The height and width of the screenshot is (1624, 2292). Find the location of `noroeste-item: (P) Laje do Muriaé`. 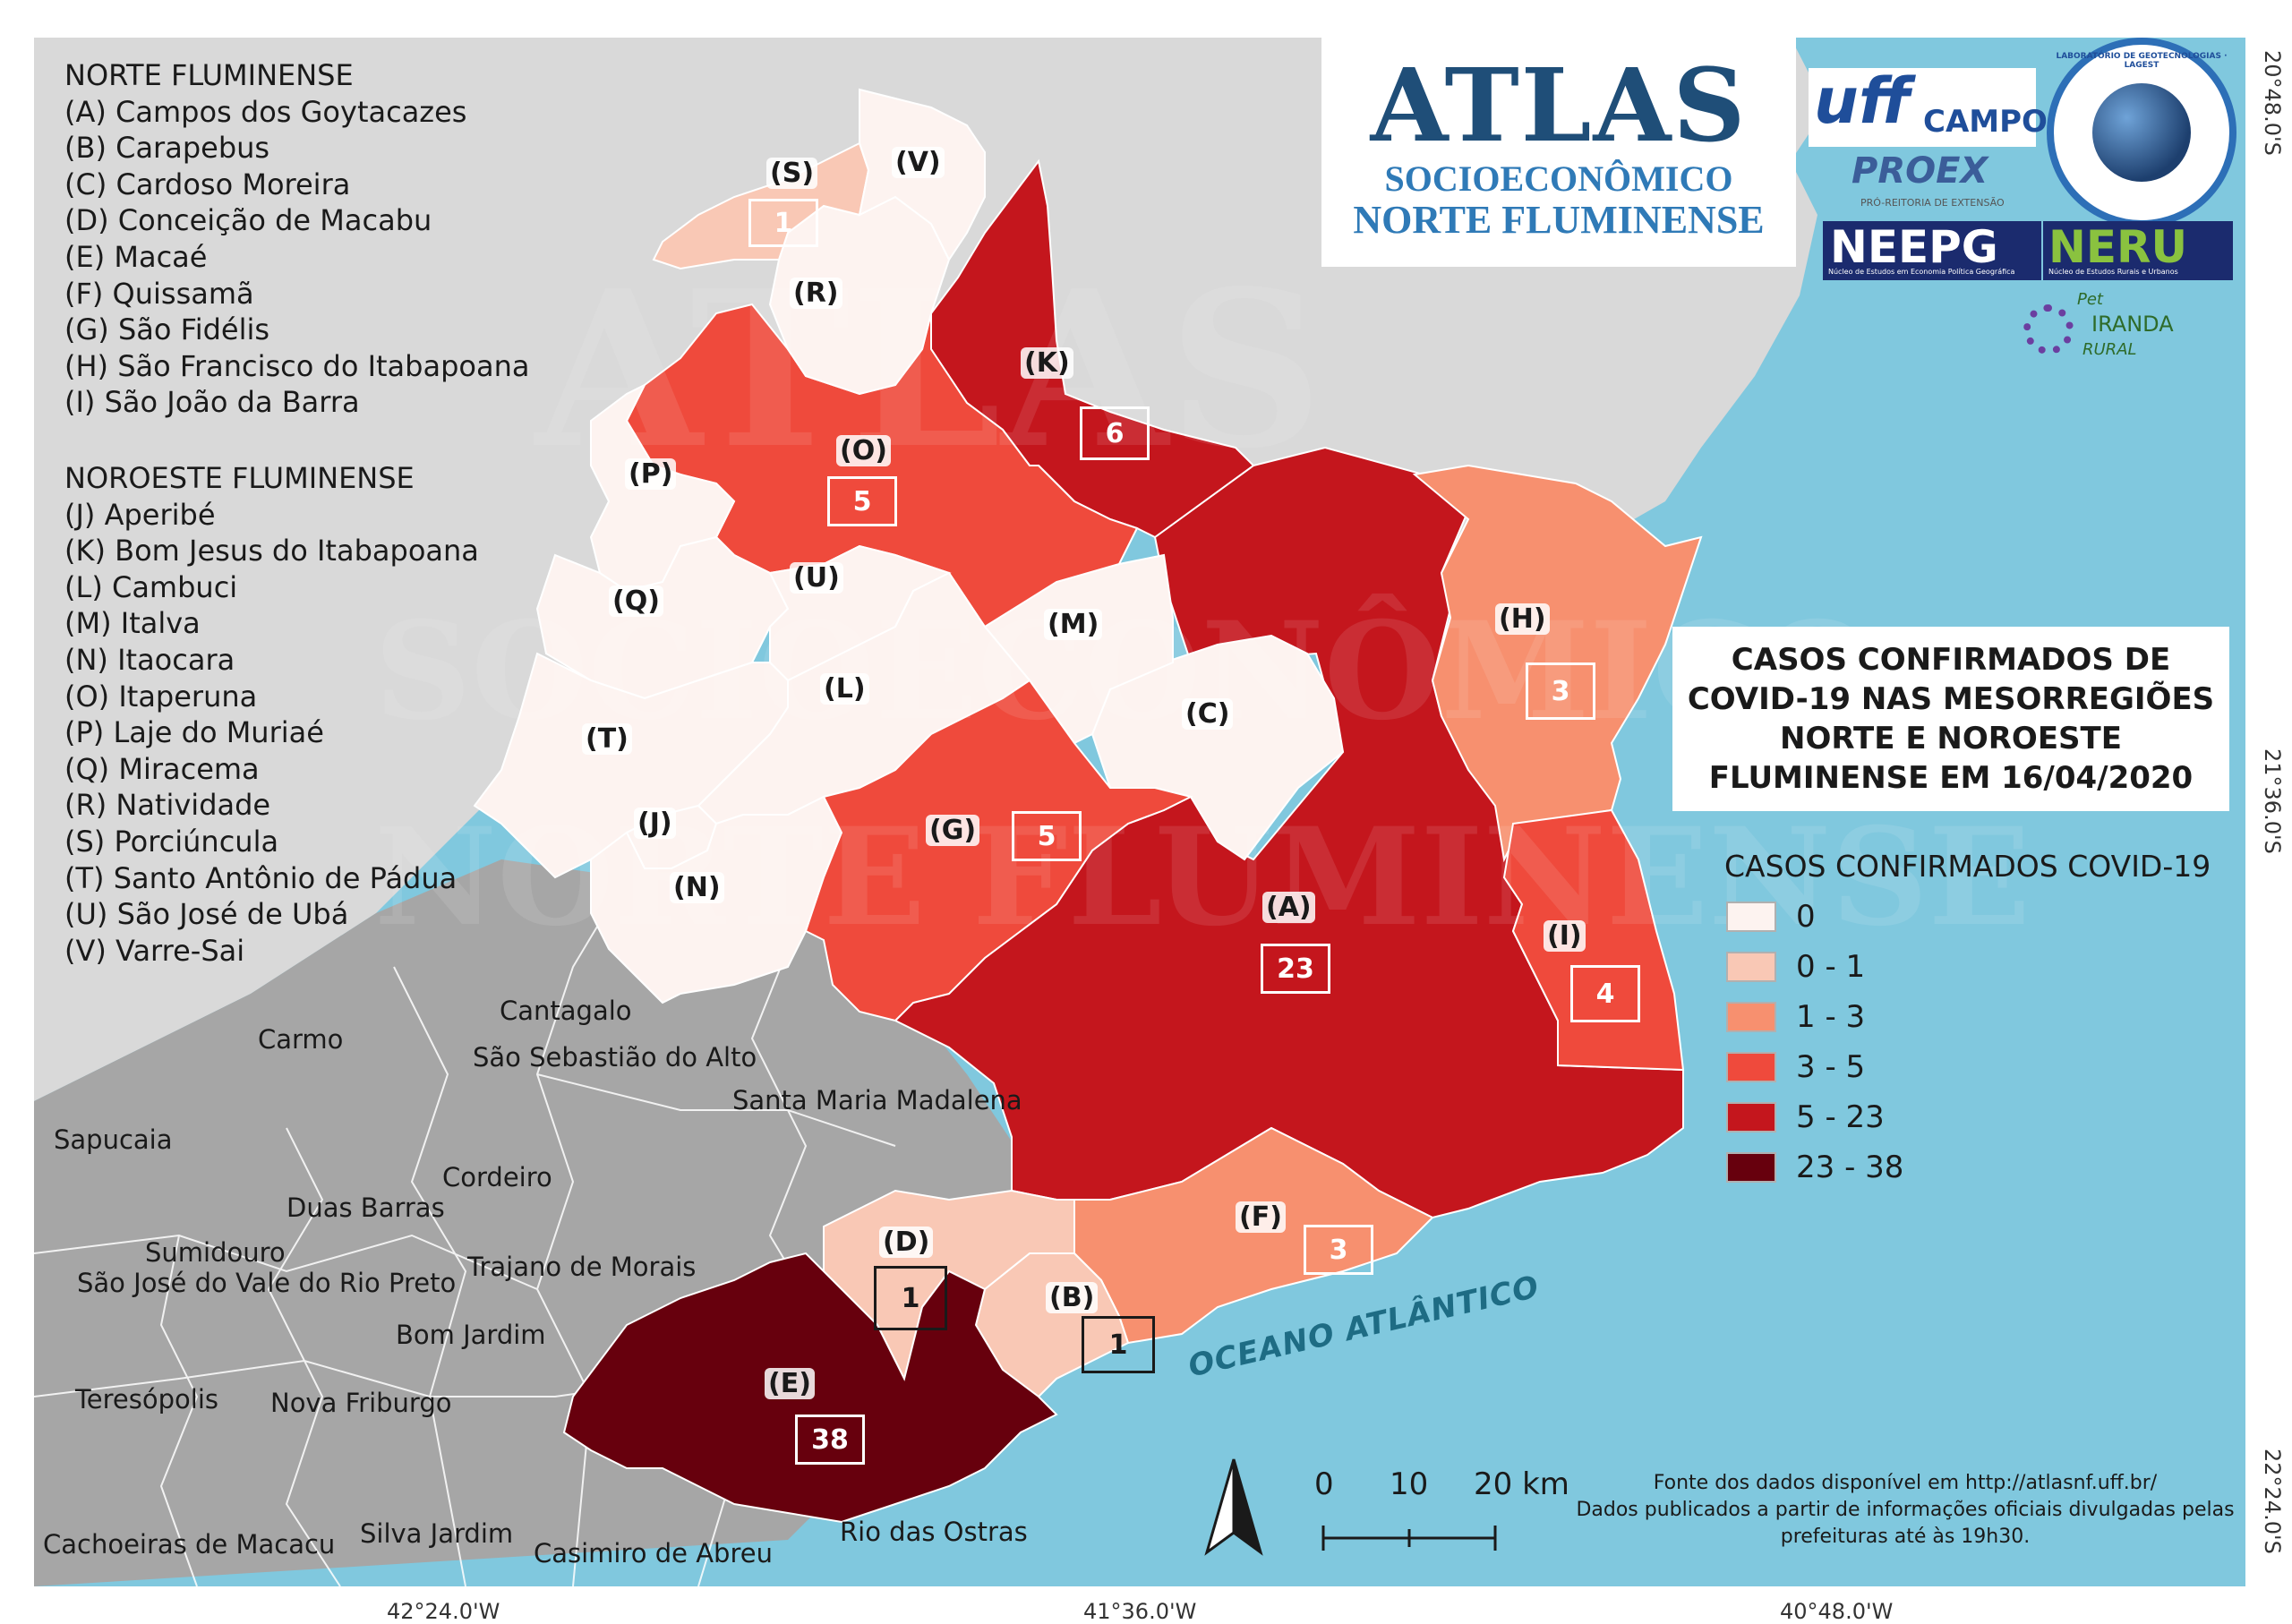

noroeste-item: (P) Laje do Muriaé is located at coordinates (194, 732).